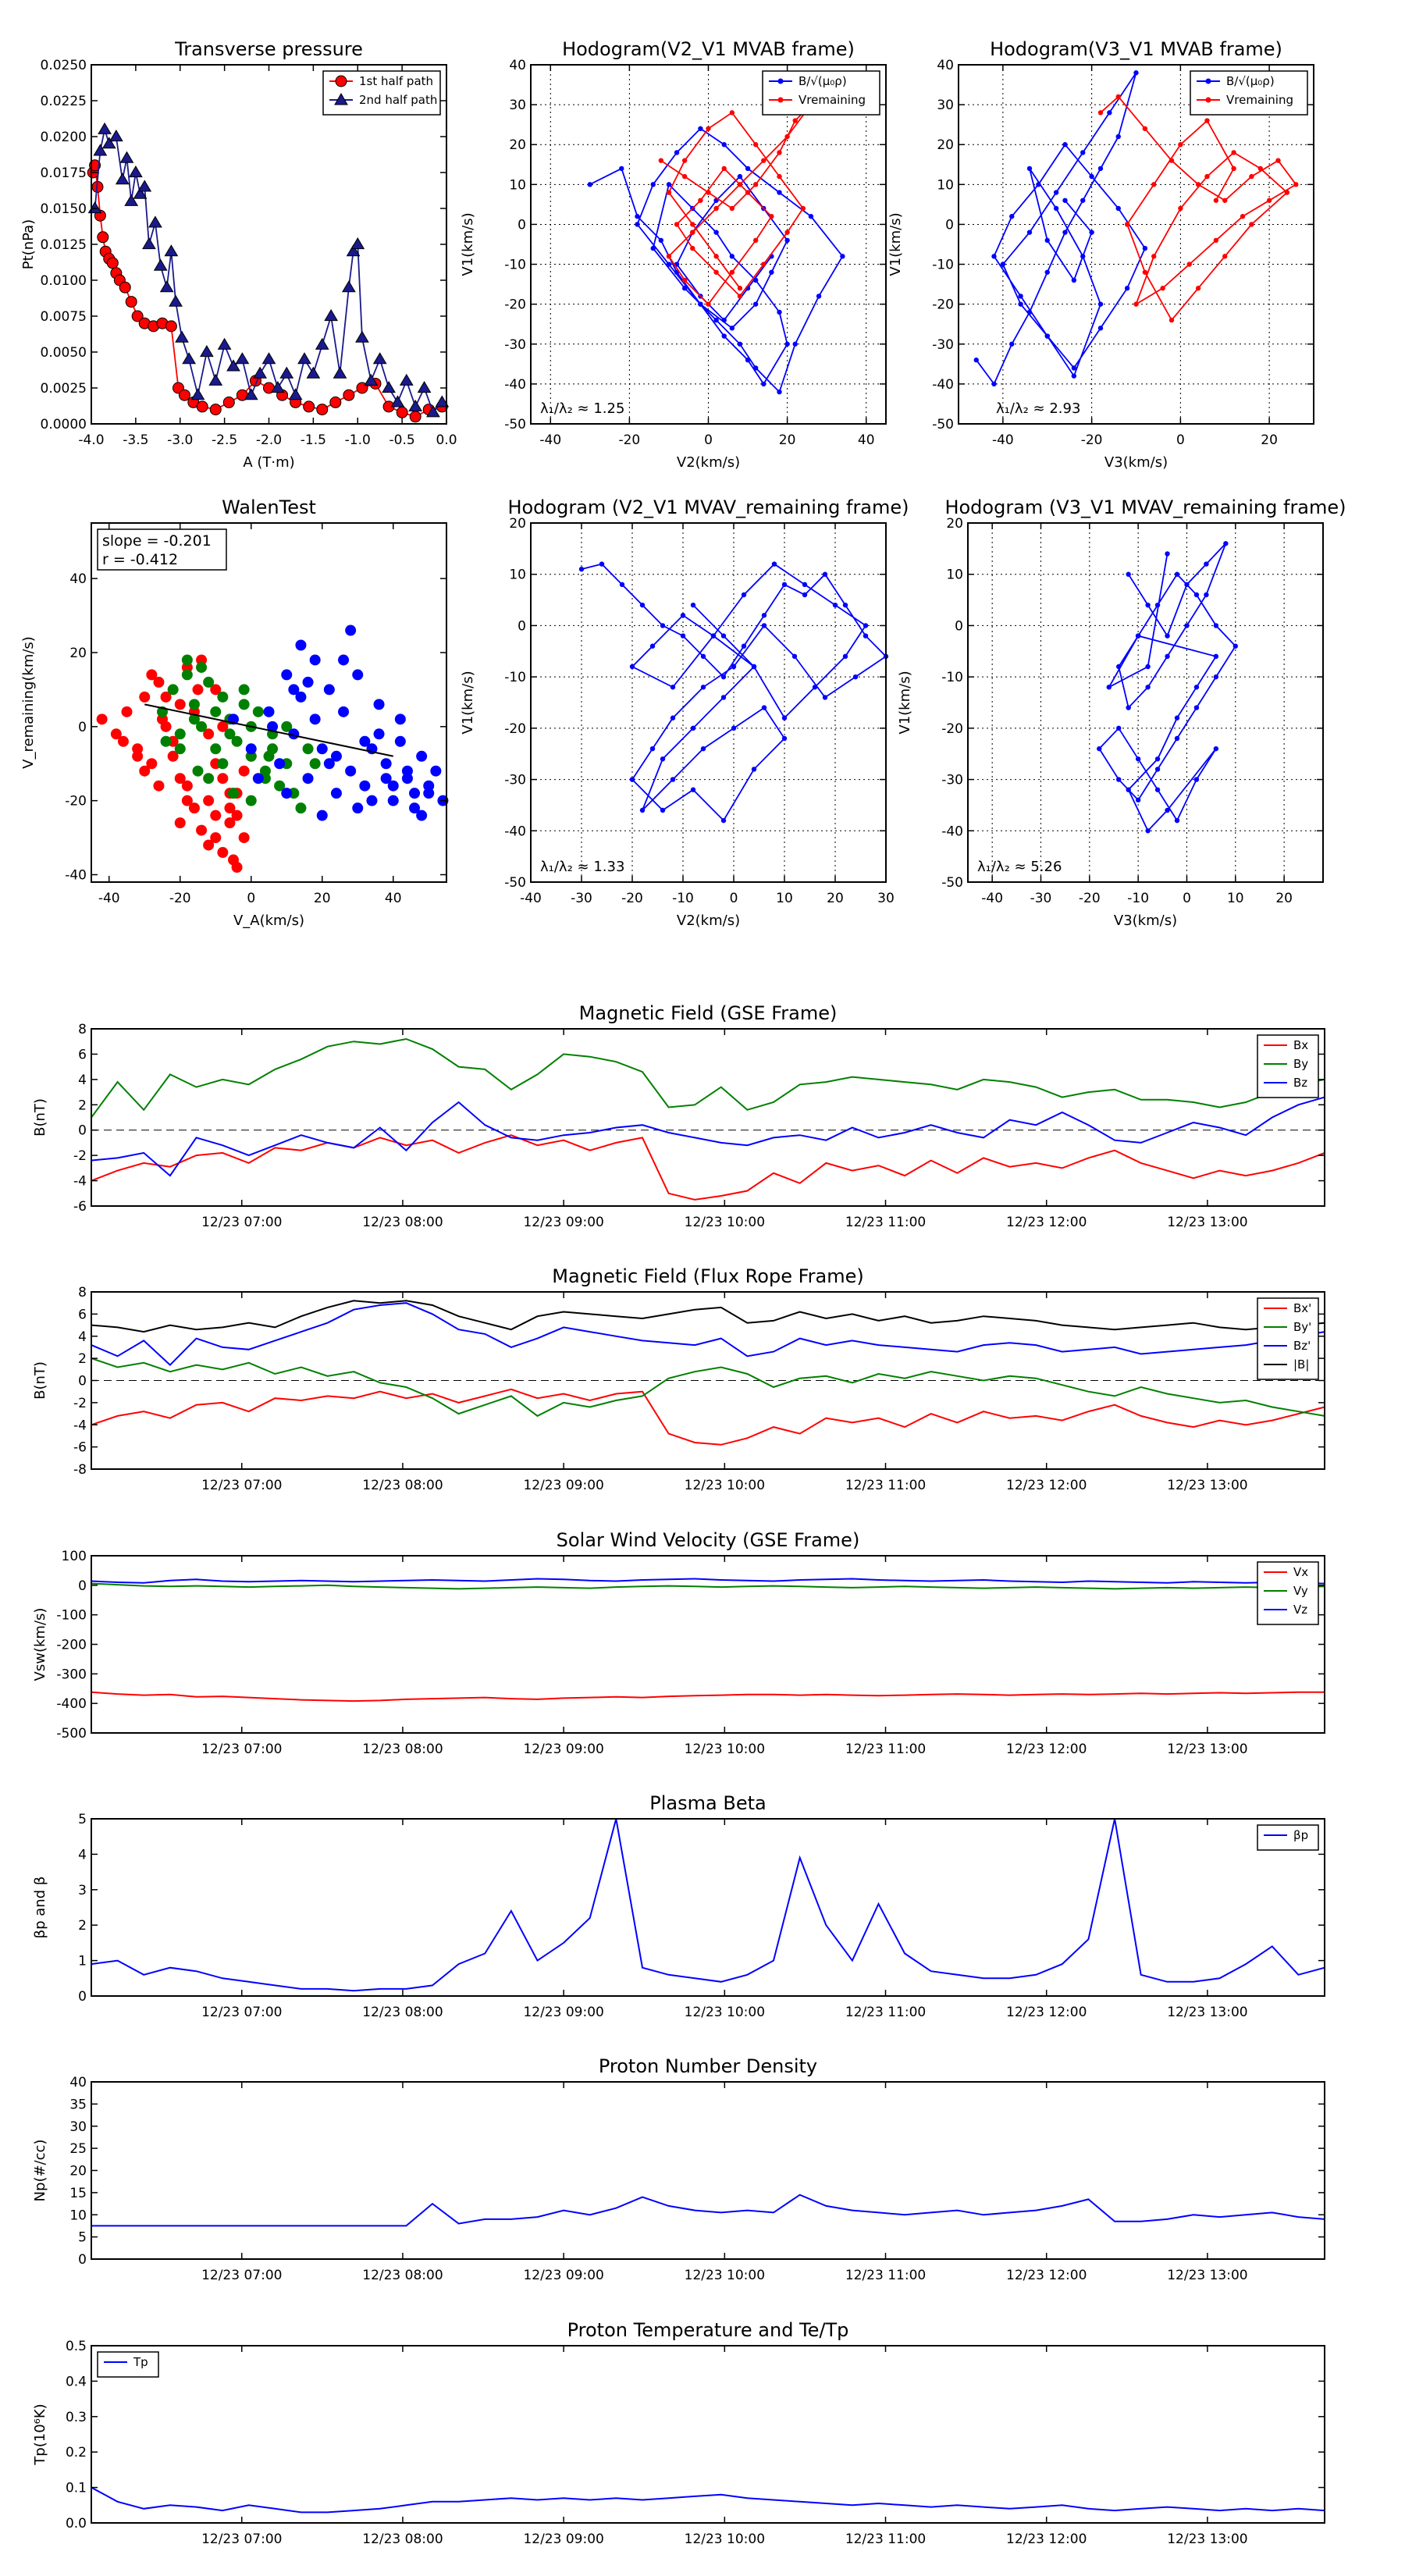 This screenshot has width=1405, height=2576. Describe the element at coordinates (708, 2330) in the screenshot. I see `chart-title: Proton Temperature and Te/Tp` at that location.